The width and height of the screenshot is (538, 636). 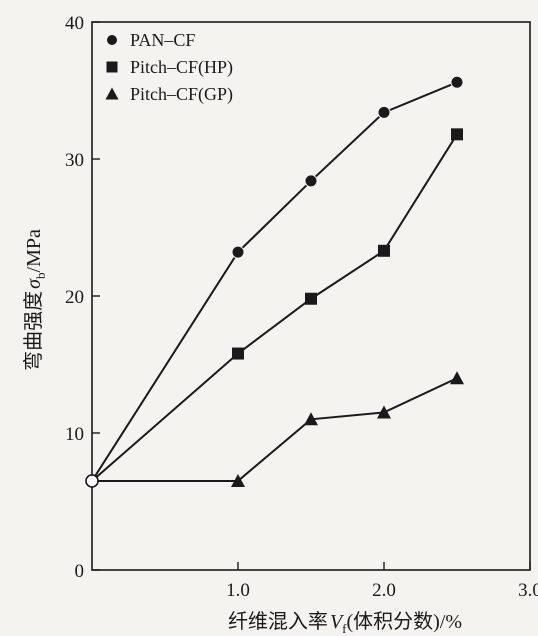 I want to click on y-tick-label-20: 20, so click(x=74, y=297).